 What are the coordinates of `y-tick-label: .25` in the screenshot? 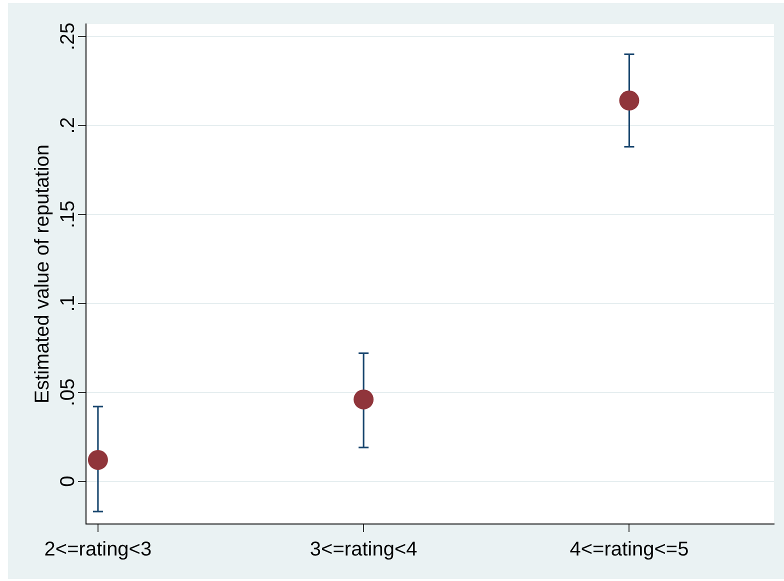 It's located at (68, 36).